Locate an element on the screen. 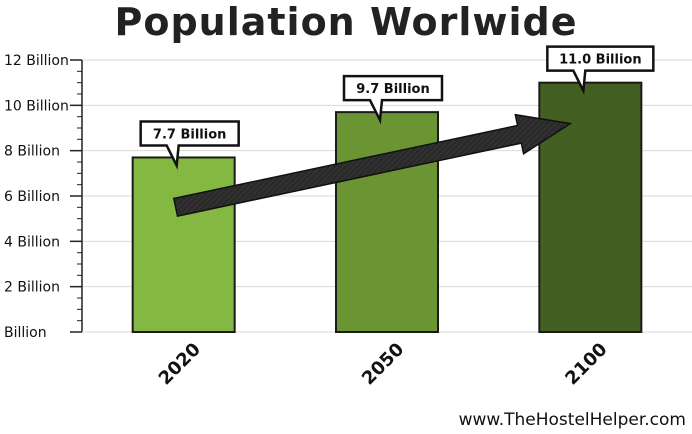 The height and width of the screenshot is (434, 692). trend-arrow is located at coordinates (372, 165).